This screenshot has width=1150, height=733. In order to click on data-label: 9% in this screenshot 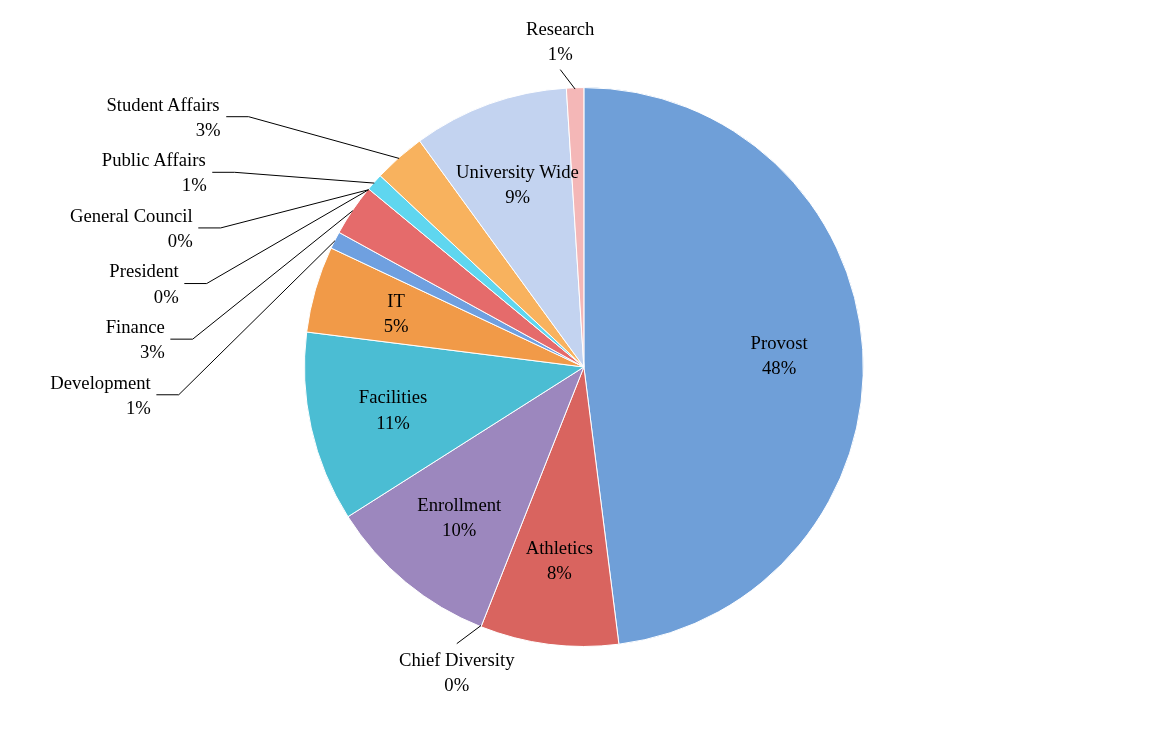, I will do `click(518, 196)`.